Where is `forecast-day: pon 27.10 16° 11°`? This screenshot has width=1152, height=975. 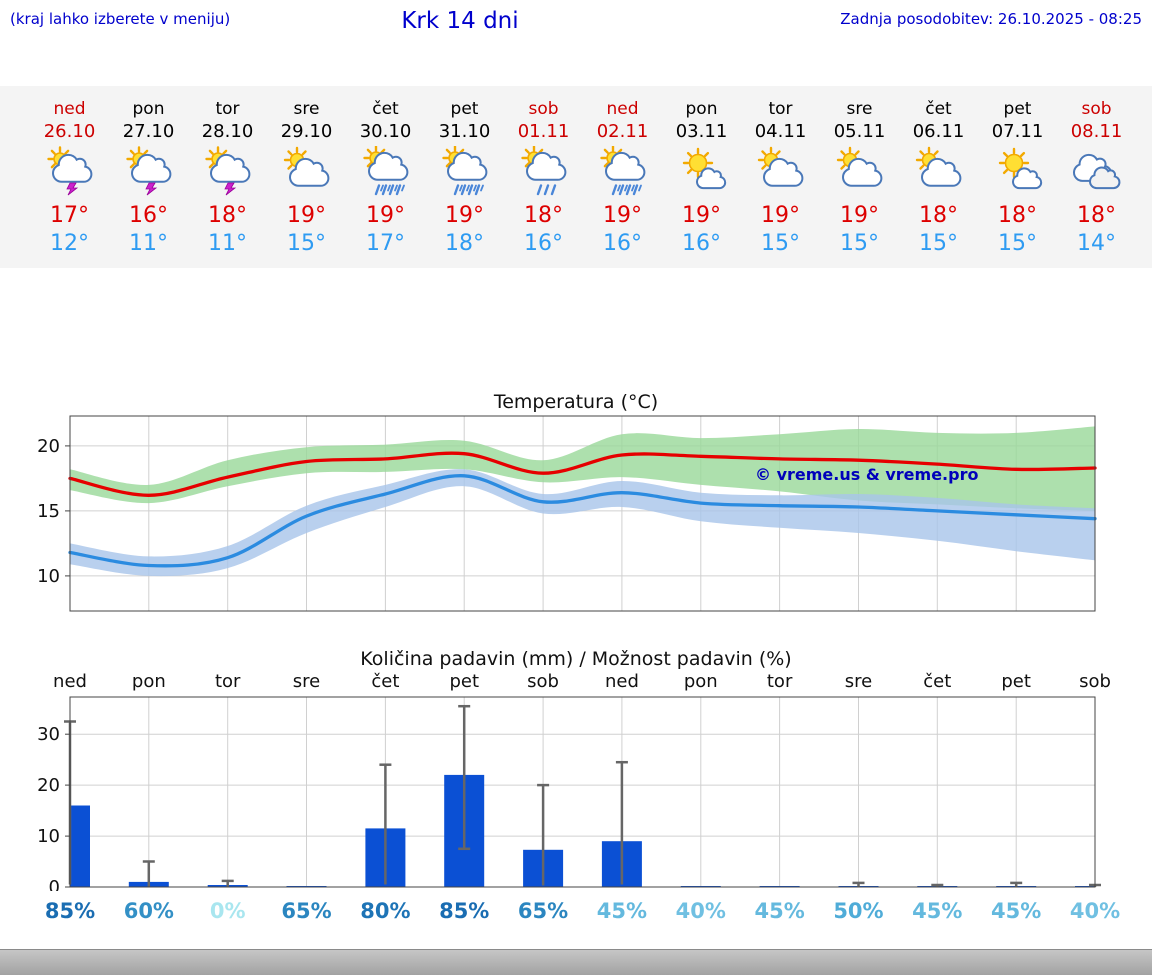
forecast-day: pon 27.10 16° 11° is located at coordinates (148, 177).